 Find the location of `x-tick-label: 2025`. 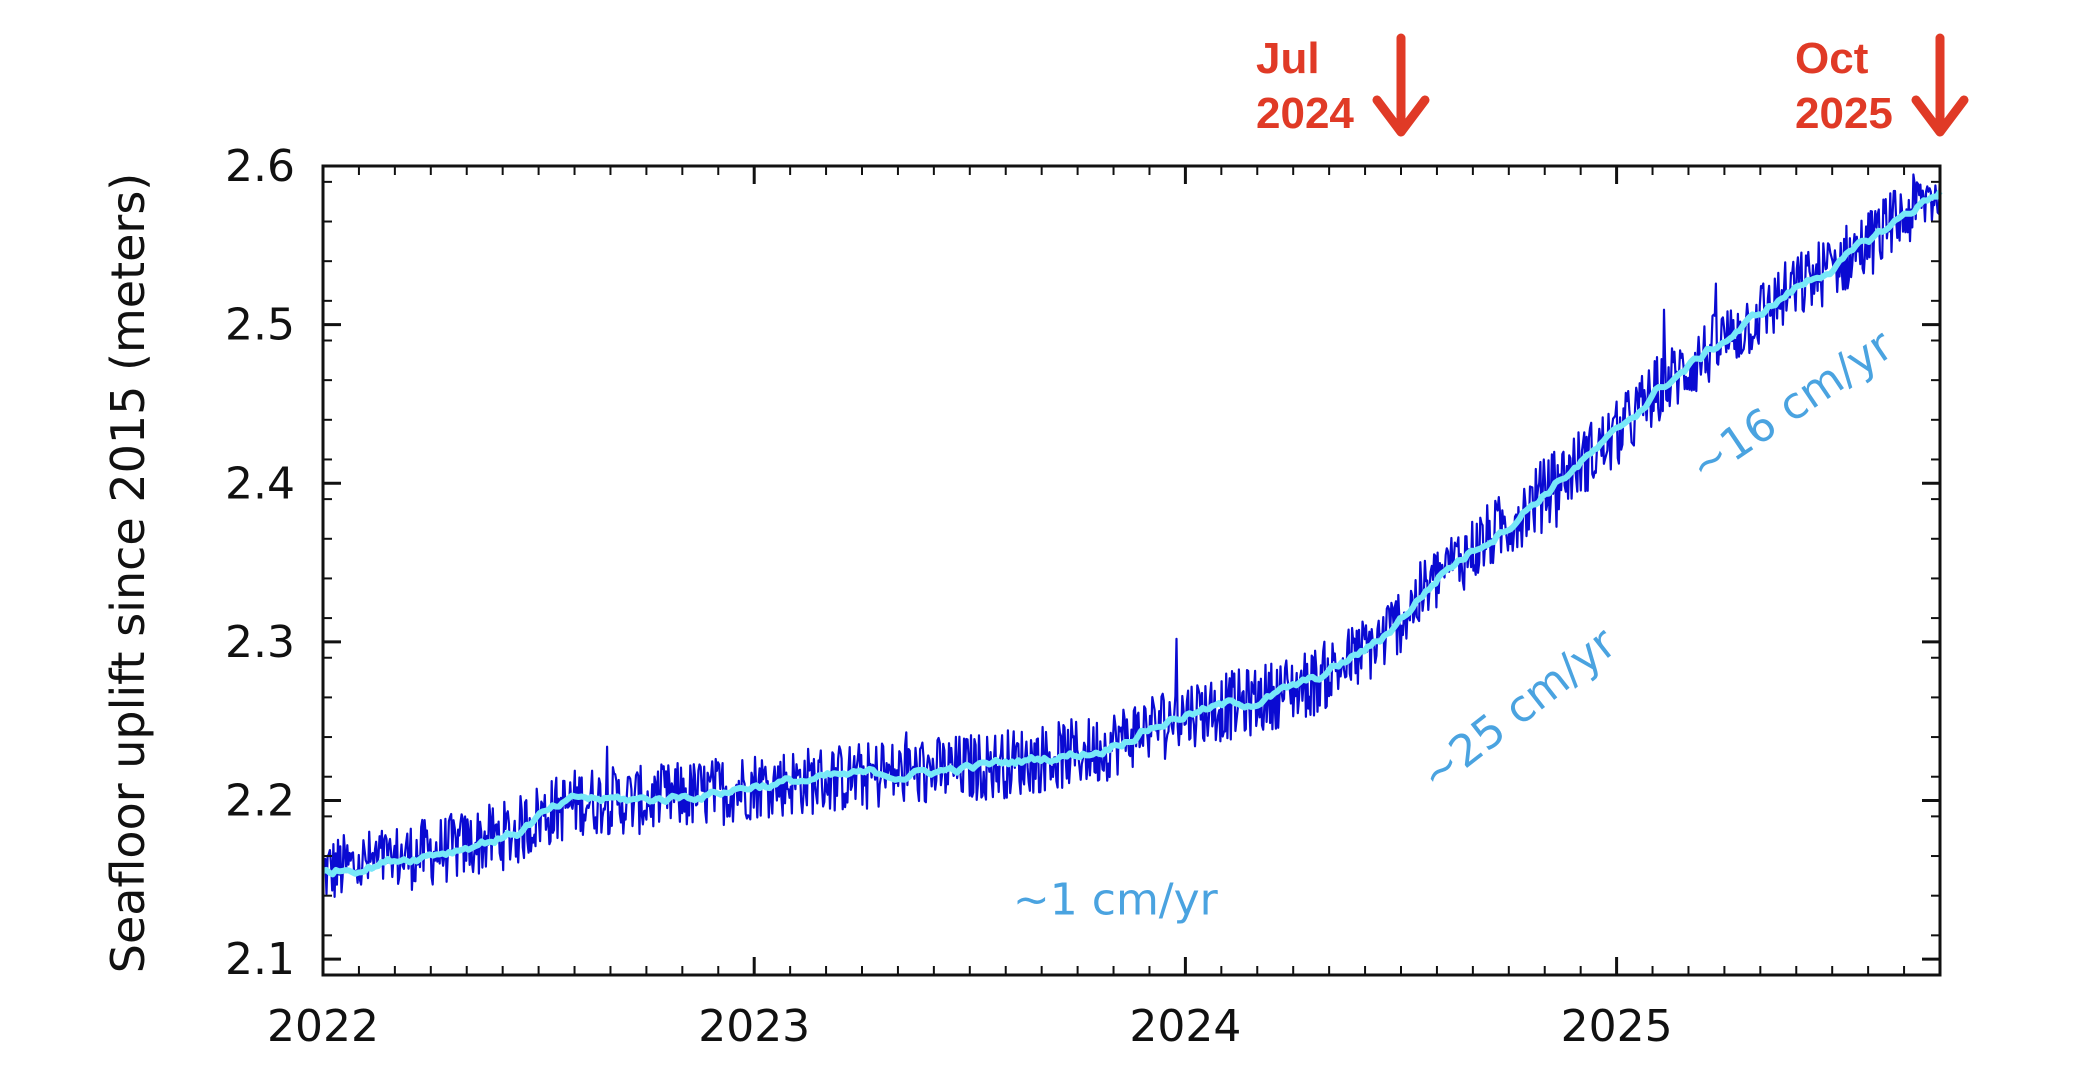

x-tick-label: 2025 is located at coordinates (1617, 1026).